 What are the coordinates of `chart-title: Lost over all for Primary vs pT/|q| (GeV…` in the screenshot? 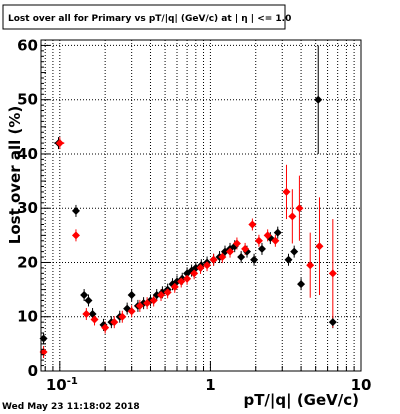 It's located at (149, 19).